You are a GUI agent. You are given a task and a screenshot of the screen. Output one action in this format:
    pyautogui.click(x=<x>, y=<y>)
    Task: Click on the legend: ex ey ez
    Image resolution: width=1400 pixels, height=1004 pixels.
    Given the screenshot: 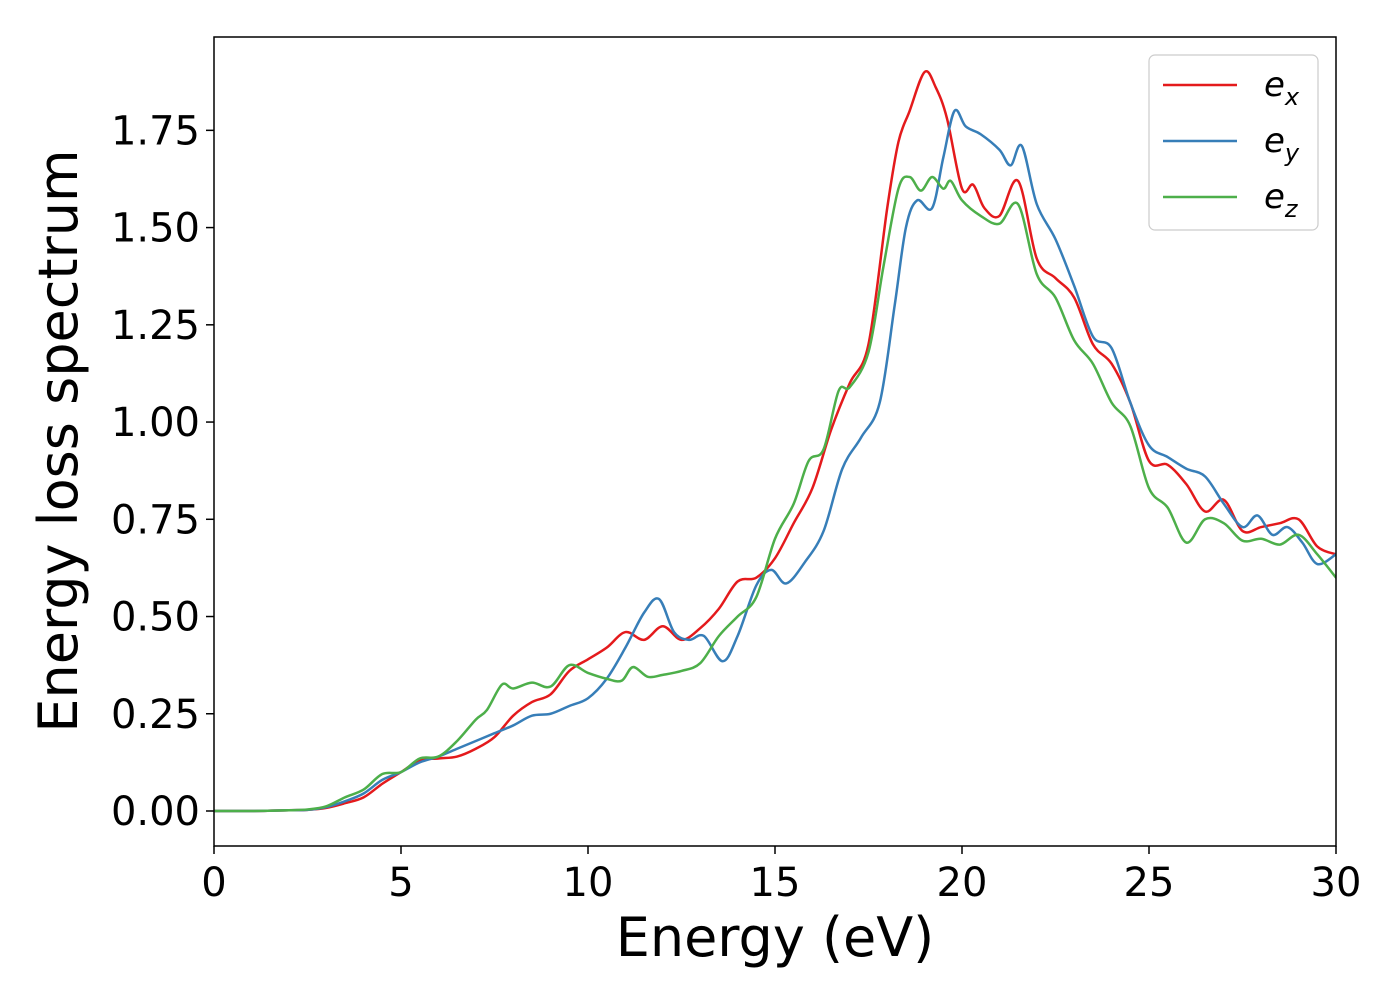 What is the action you would take?
    pyautogui.click(x=1233, y=142)
    